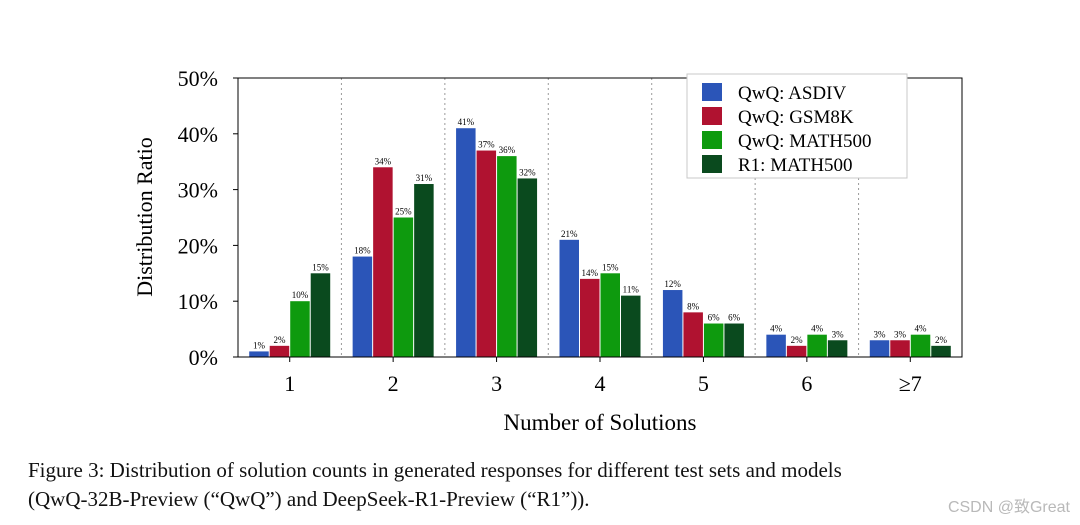  What do you see at coordinates (259, 345) in the screenshot?
I see `data-label: 1%` at bounding box center [259, 345].